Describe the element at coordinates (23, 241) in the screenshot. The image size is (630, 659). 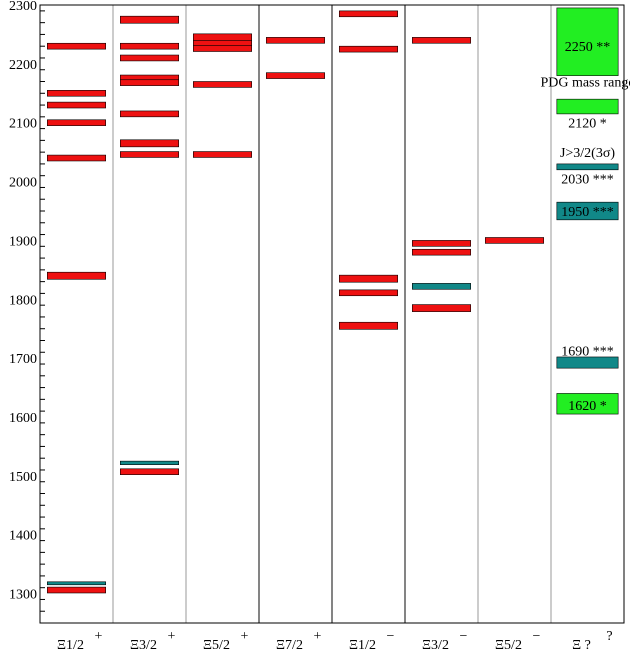
I see `y-tick-label: 1900` at that location.